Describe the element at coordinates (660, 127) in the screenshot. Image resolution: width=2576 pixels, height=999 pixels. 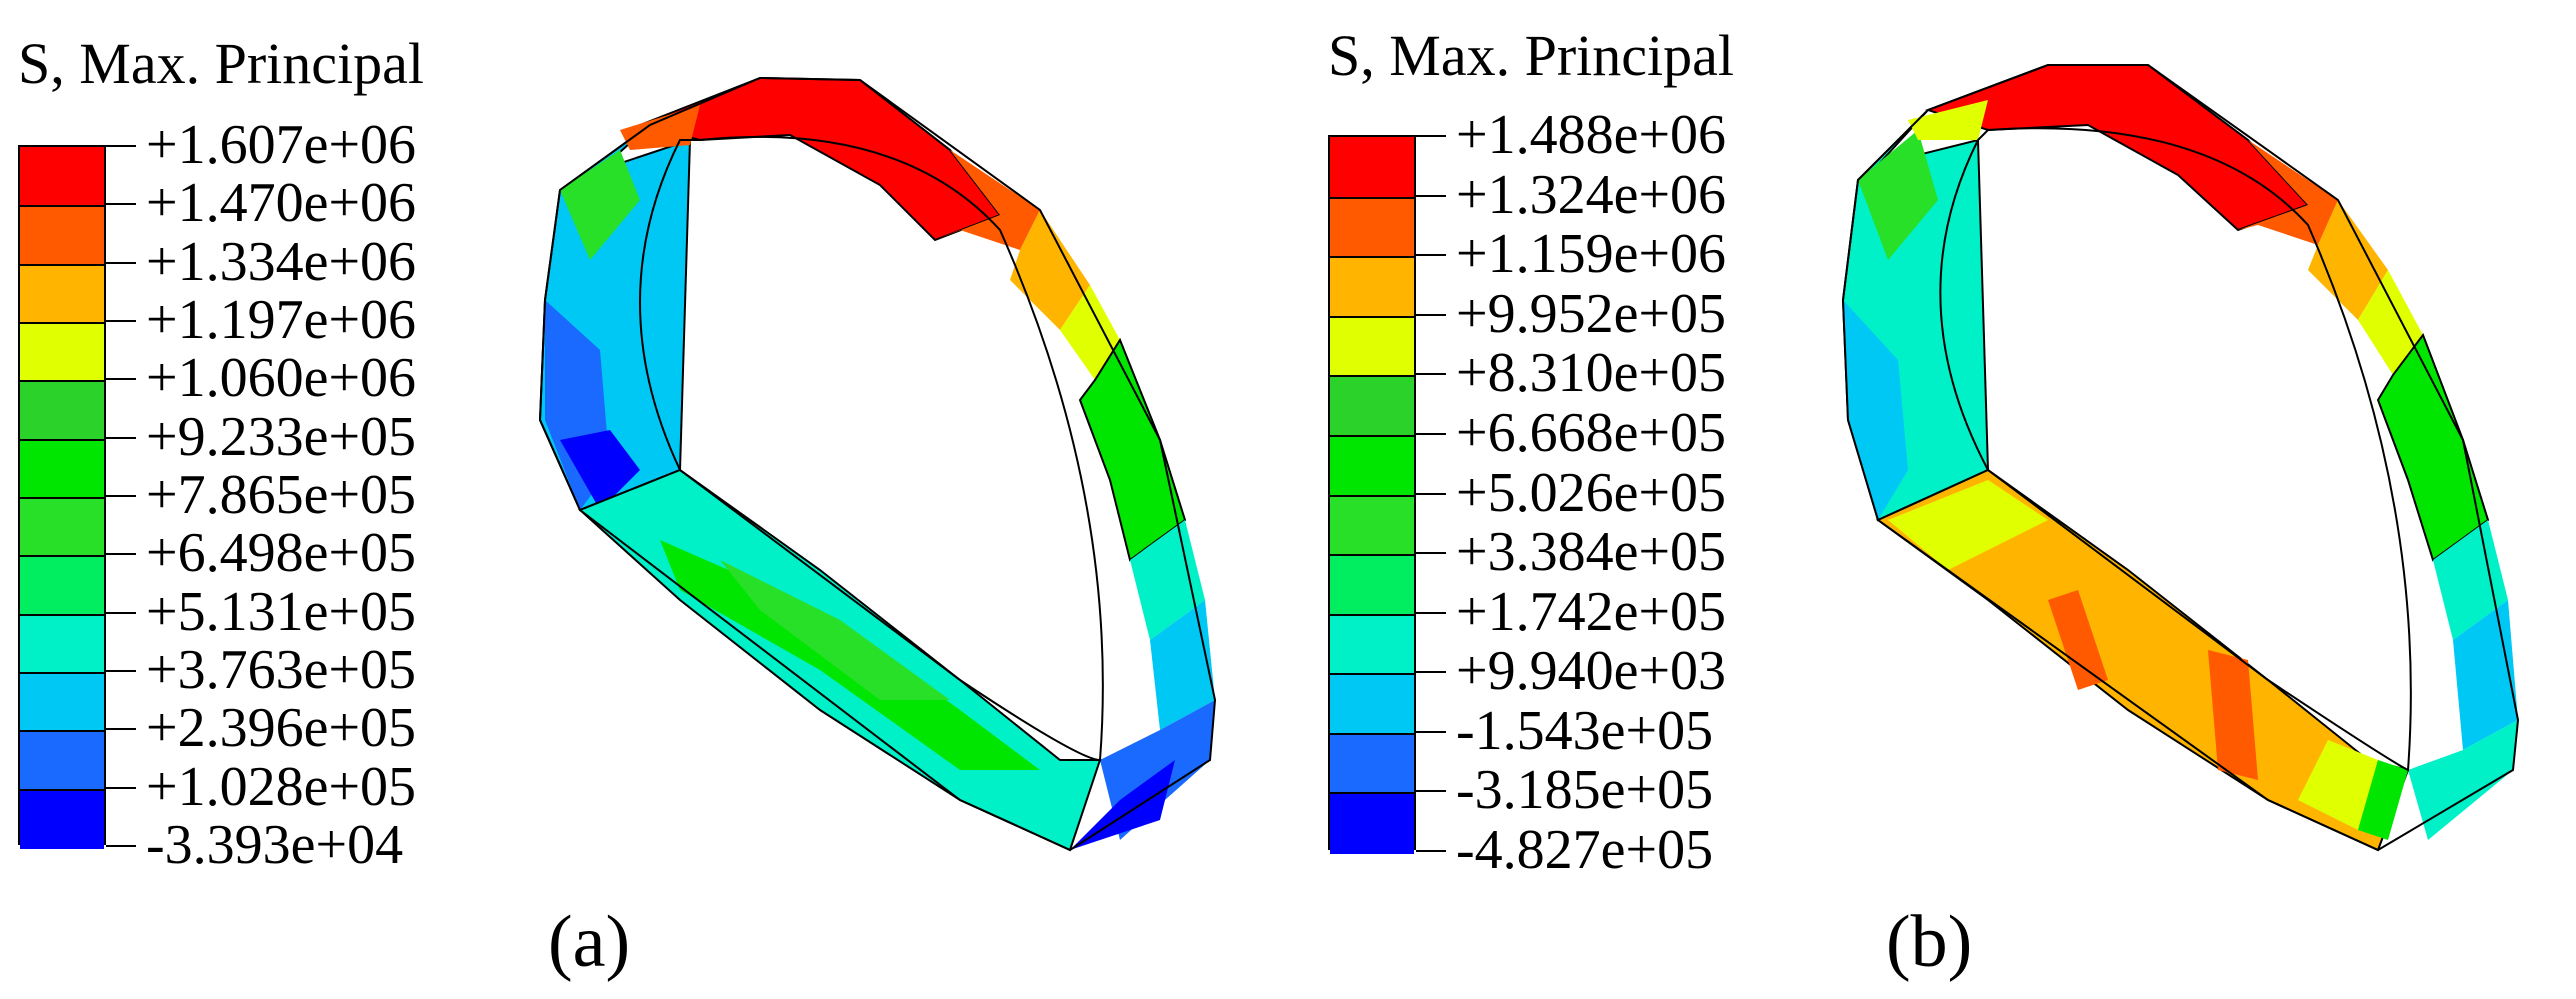
I see `ring-top-orange-left` at that location.